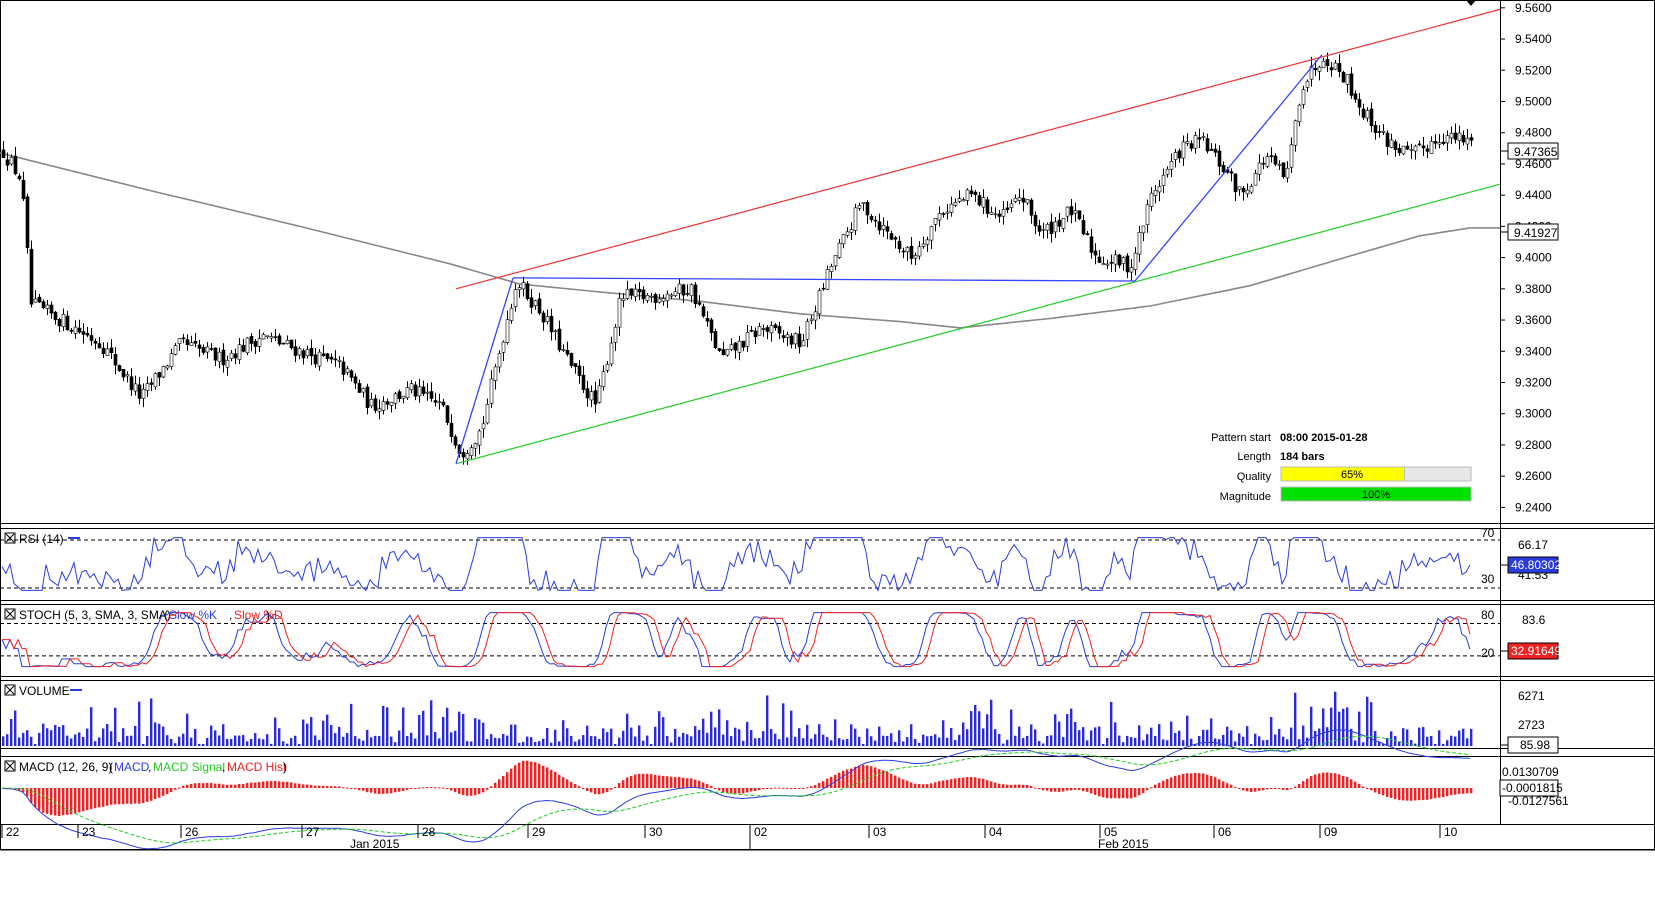 Image resolution: width=1655 pixels, height=897 pixels. What do you see at coordinates (824, 279) in the screenshot?
I see `pattern-line` at bounding box center [824, 279].